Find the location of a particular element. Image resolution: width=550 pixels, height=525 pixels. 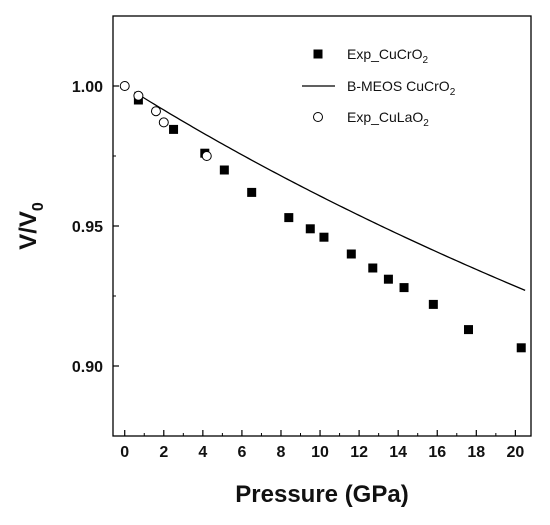

x-tick-label: 20 is located at coordinates (515, 452).